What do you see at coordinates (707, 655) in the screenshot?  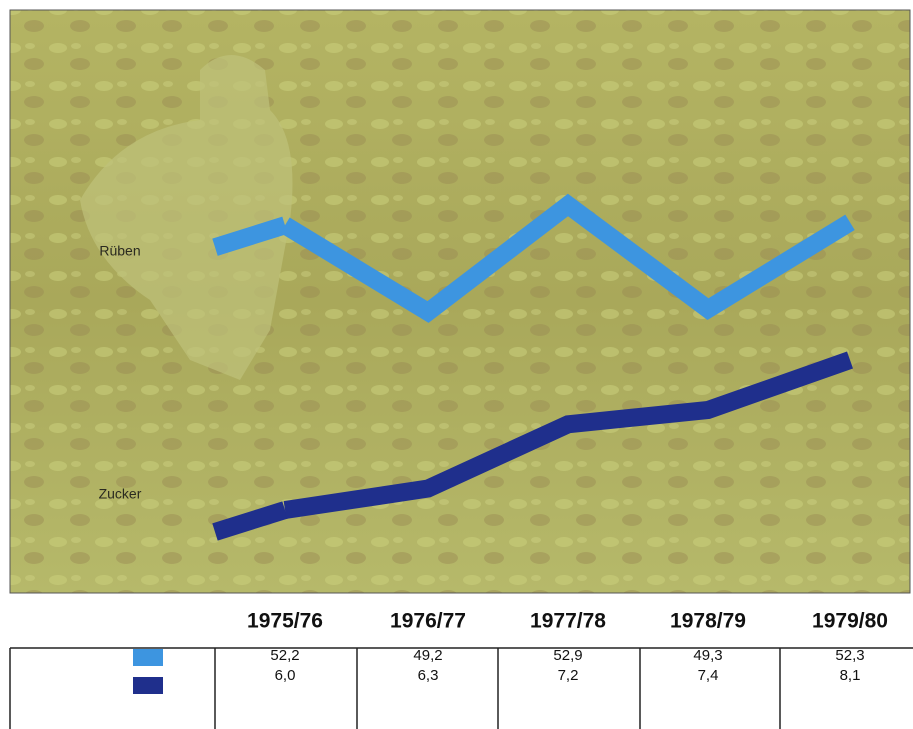 I see `table-value: 49,3` at bounding box center [707, 655].